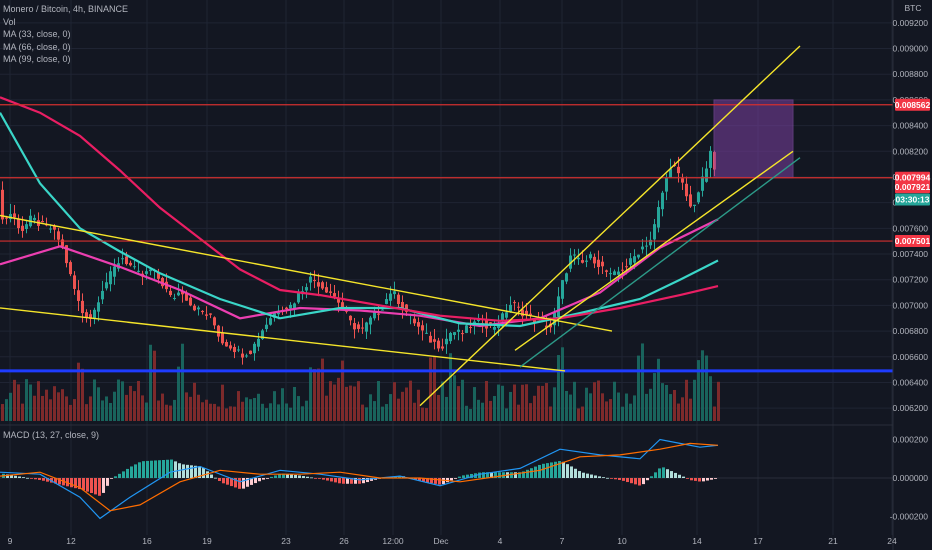 The height and width of the screenshot is (550, 932). What do you see at coordinates (37, 59) in the screenshot?
I see `ma99-label: MA (99, close, 0)` at bounding box center [37, 59].